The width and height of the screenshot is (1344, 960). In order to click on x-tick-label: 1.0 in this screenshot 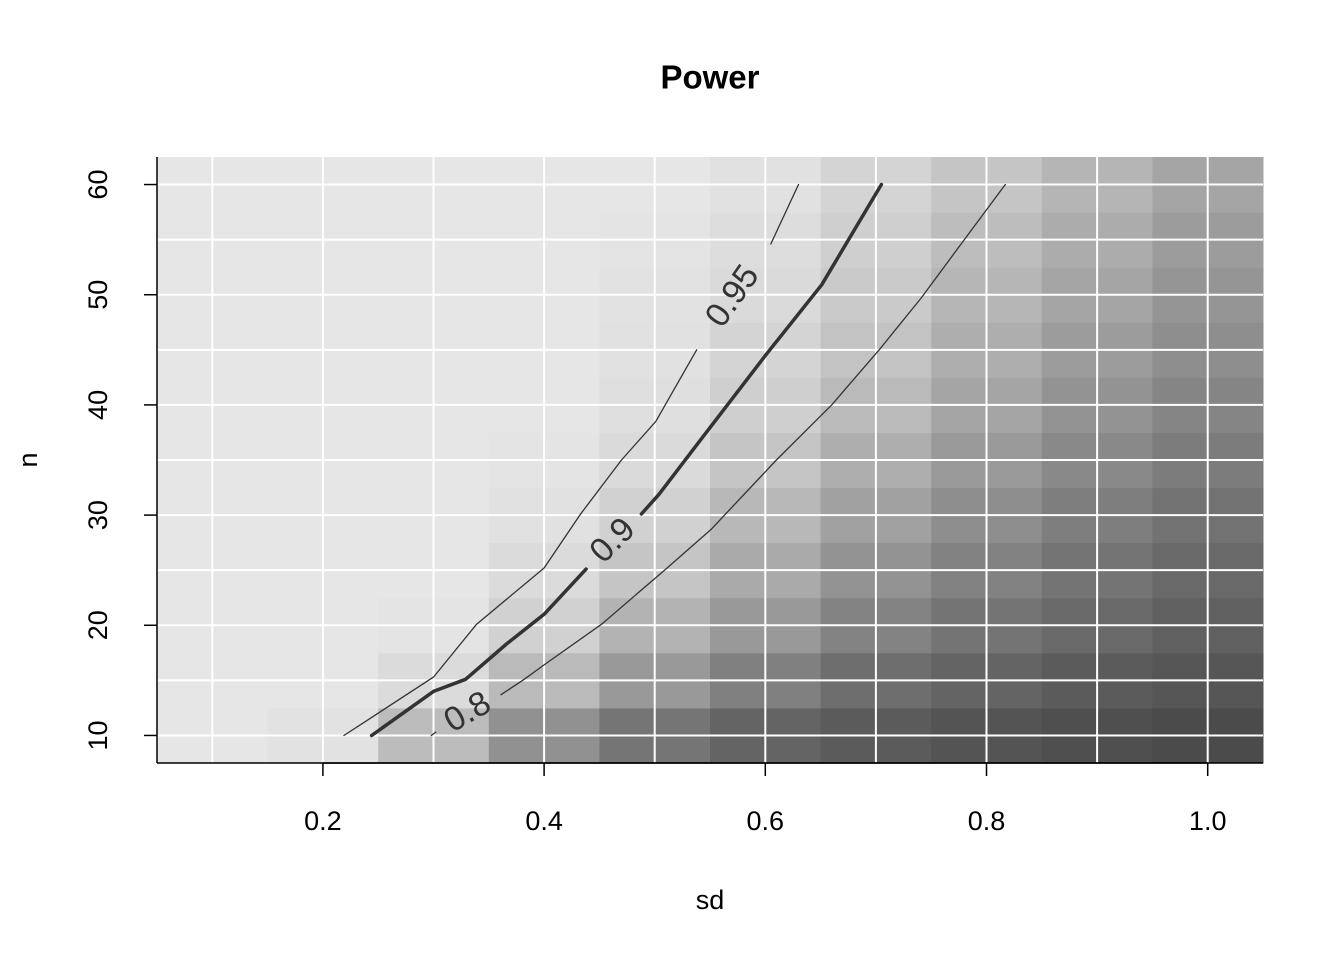, I will do `click(1208, 821)`.